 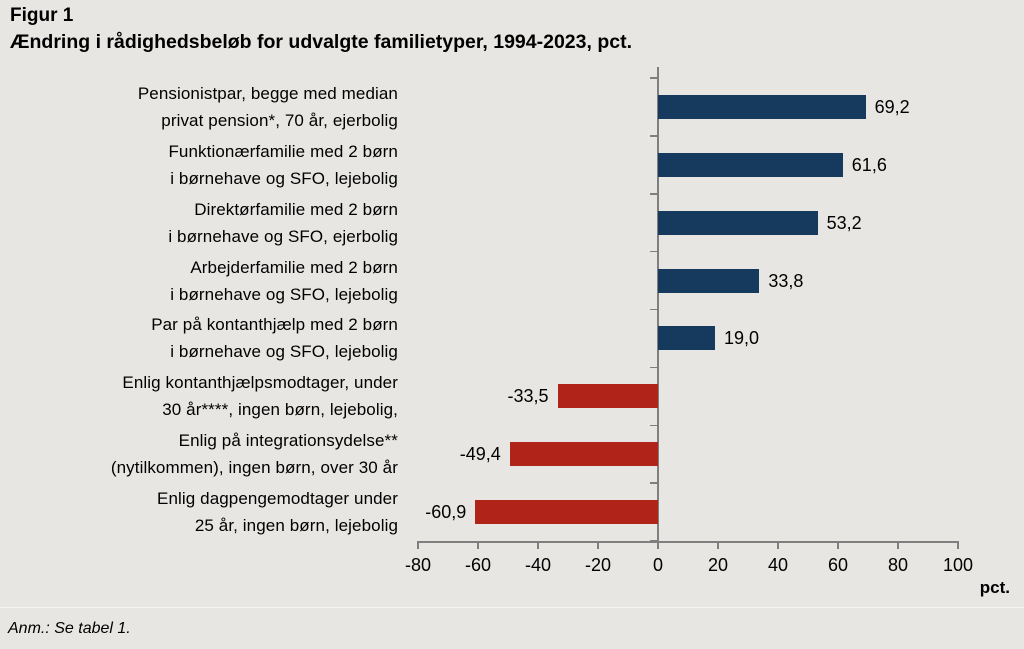 I want to click on category-label-line: (nytilkommen), ingen børn, over 30 år, so click(x=254, y=468).